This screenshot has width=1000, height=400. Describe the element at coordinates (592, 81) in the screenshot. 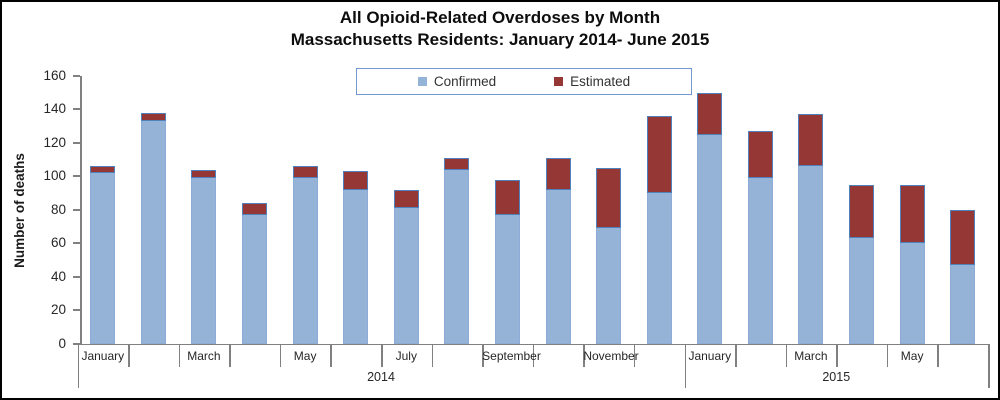

I see `legend-item-estimated: Estimated` at that location.